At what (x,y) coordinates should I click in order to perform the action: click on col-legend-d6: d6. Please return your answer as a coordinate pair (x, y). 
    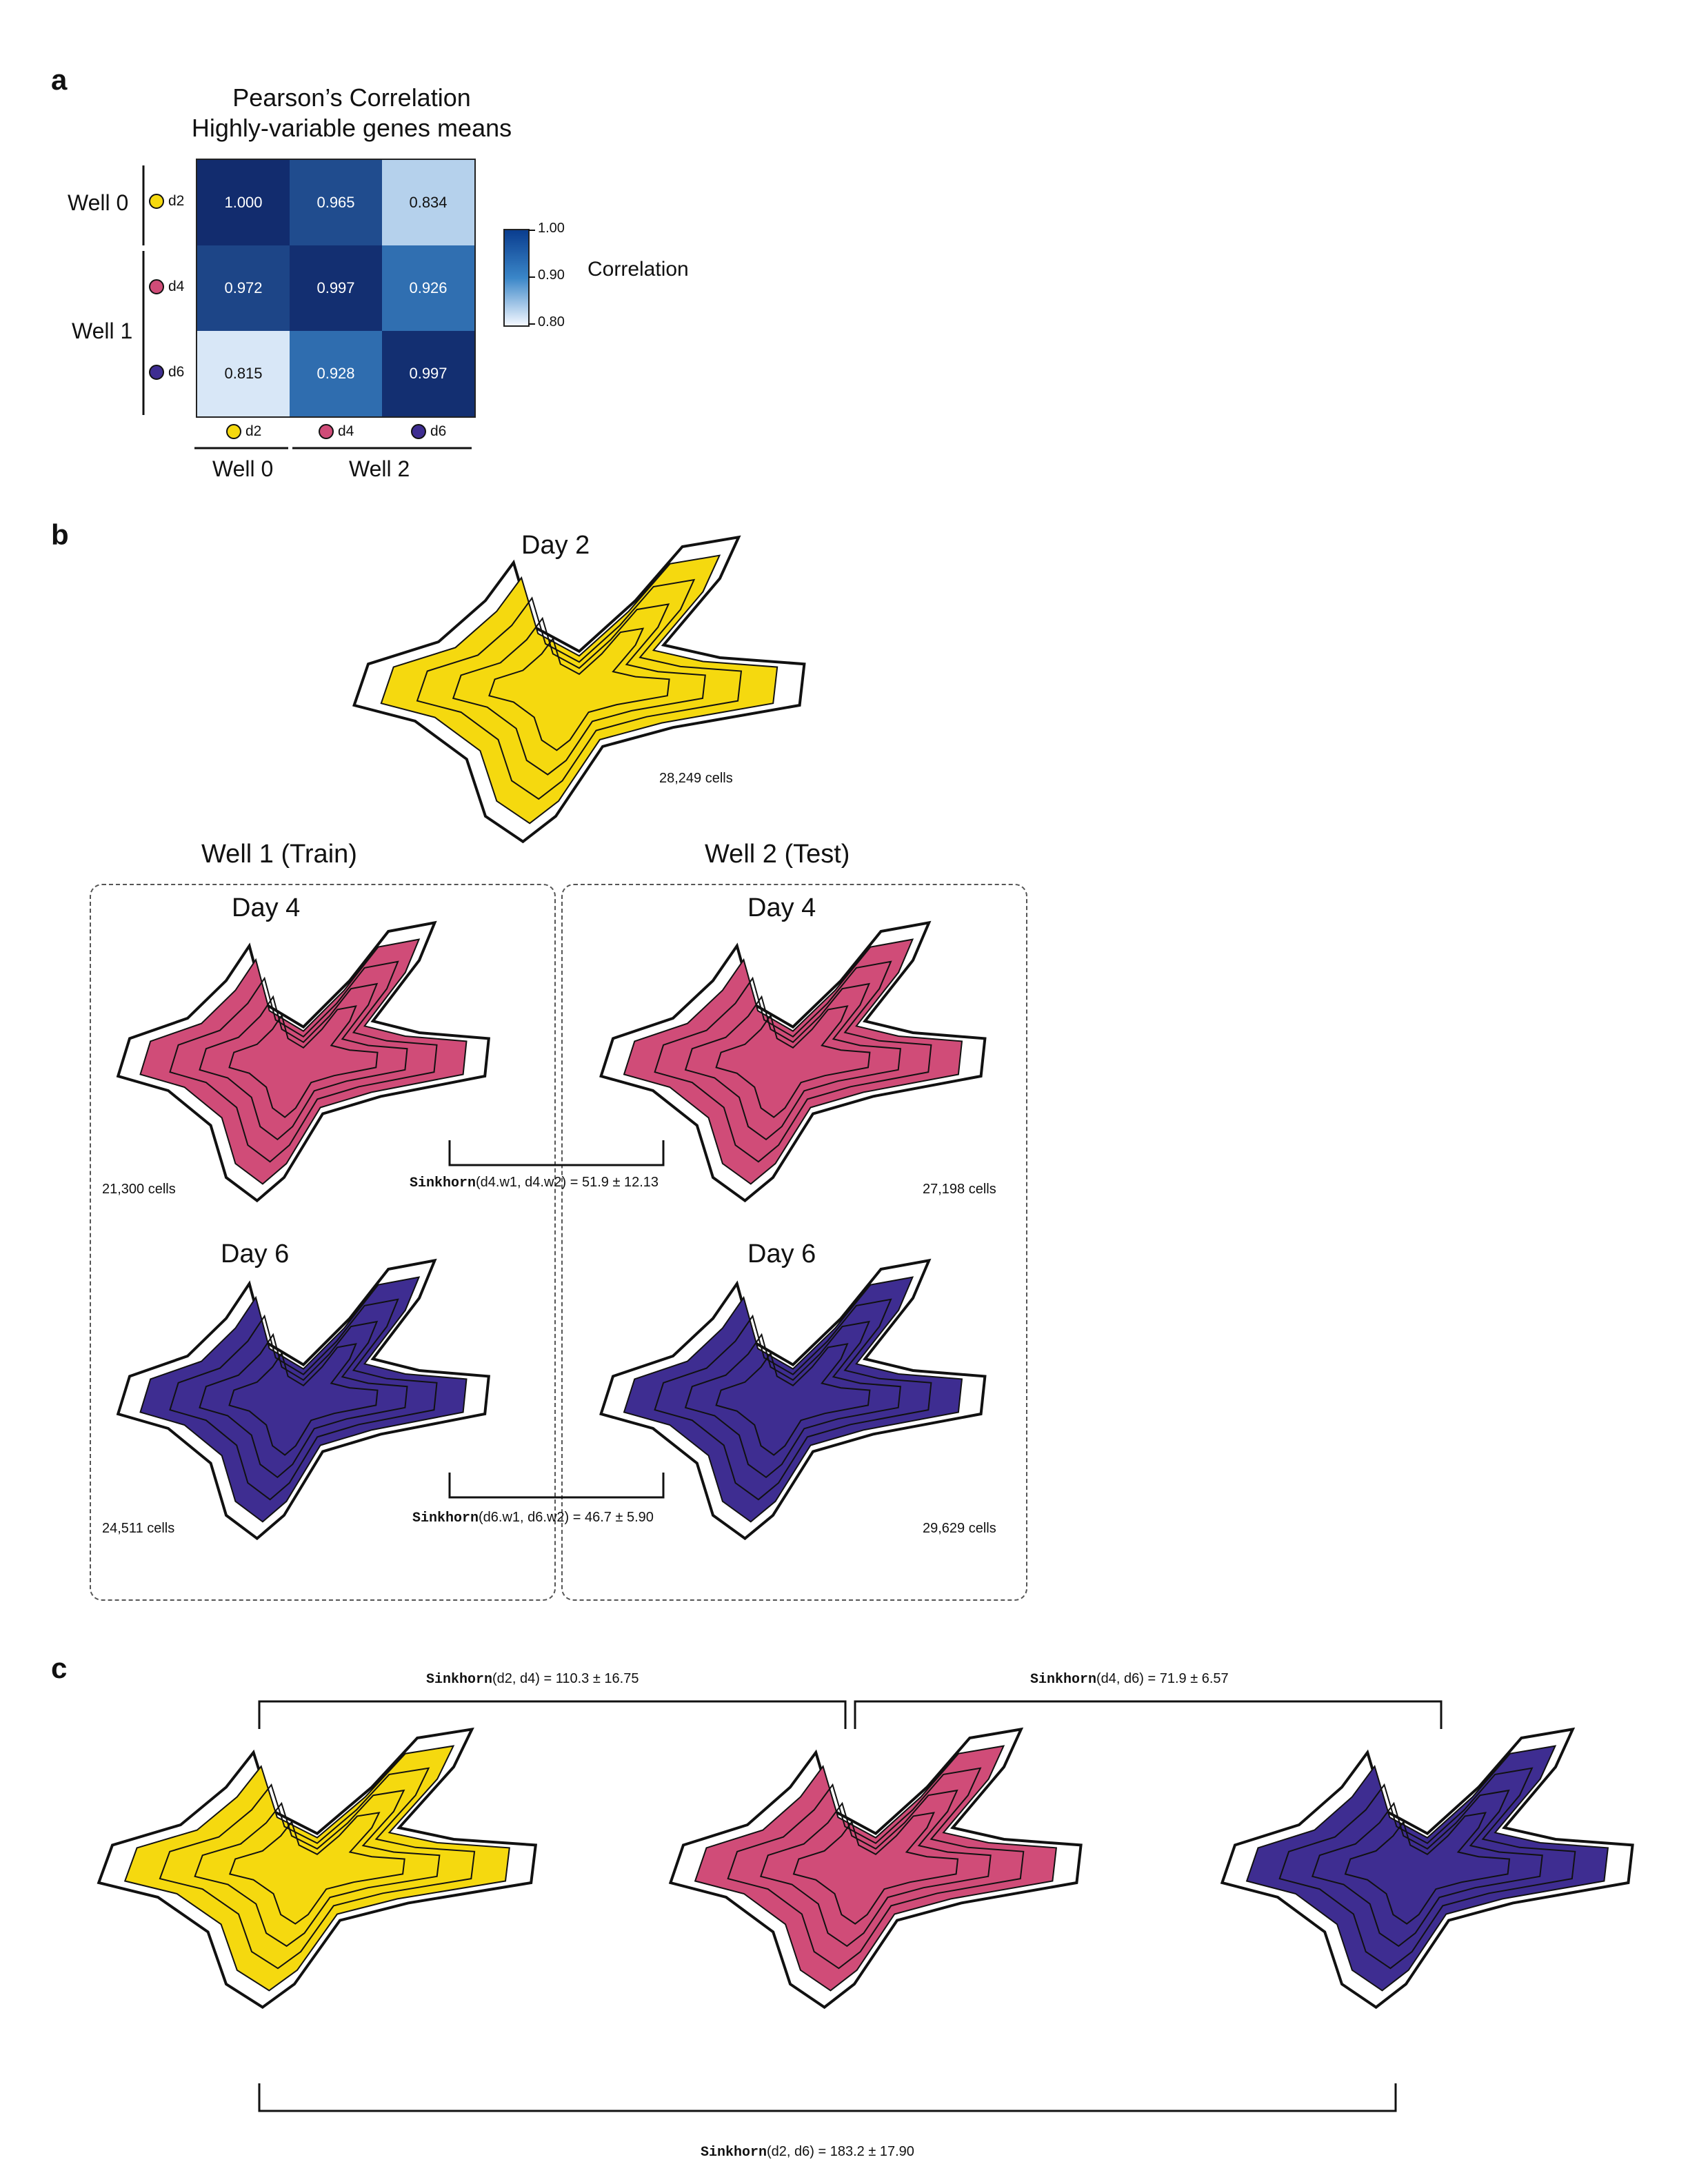
    Looking at the image, I should click on (429, 432).